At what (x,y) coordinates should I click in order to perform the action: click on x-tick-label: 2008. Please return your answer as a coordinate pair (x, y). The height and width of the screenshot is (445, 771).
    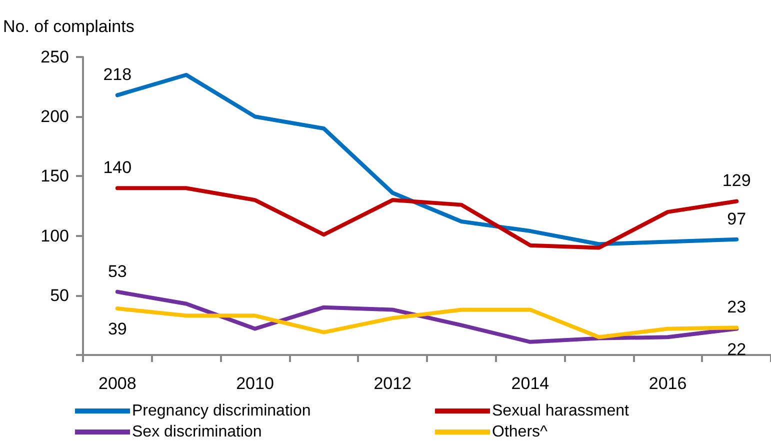
    Looking at the image, I should click on (117, 383).